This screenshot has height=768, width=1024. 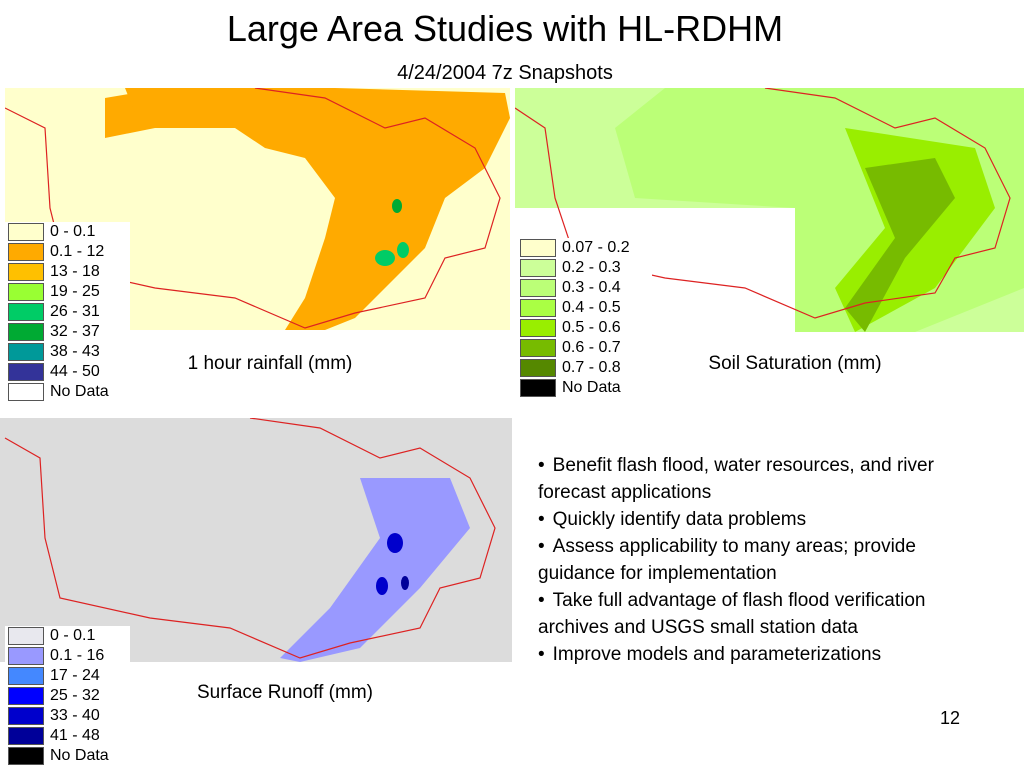 I want to click on legend-item: 26 - 31, so click(x=67, y=312).